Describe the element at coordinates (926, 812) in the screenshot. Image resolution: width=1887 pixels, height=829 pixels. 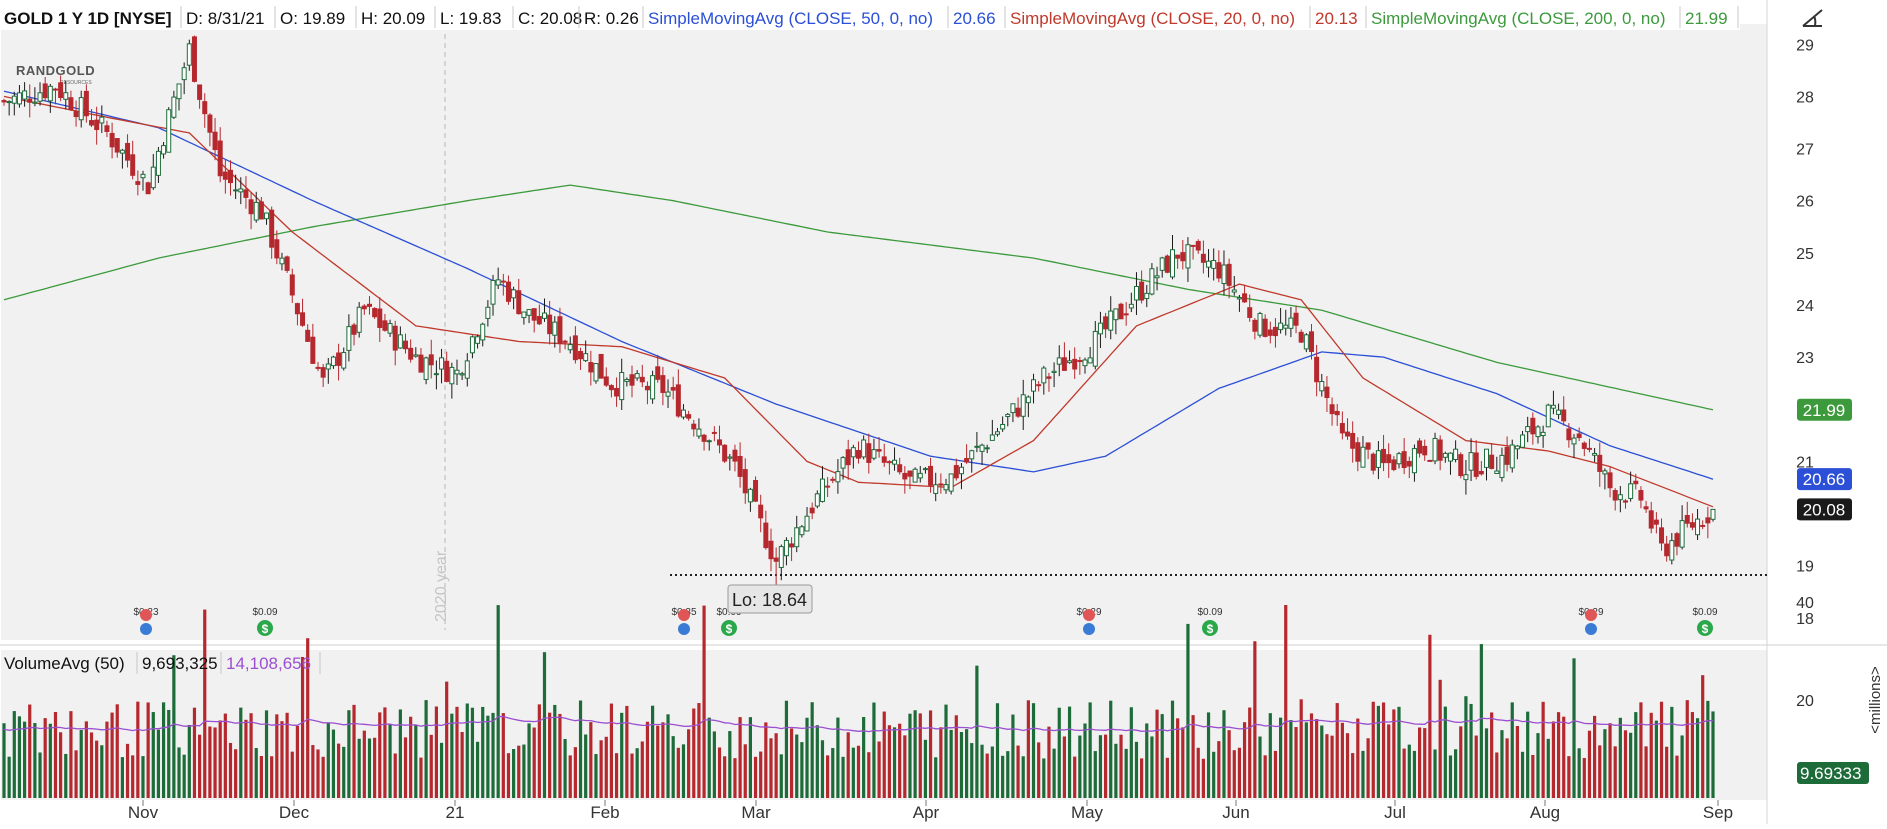
I see `month-label: Apr` at that location.